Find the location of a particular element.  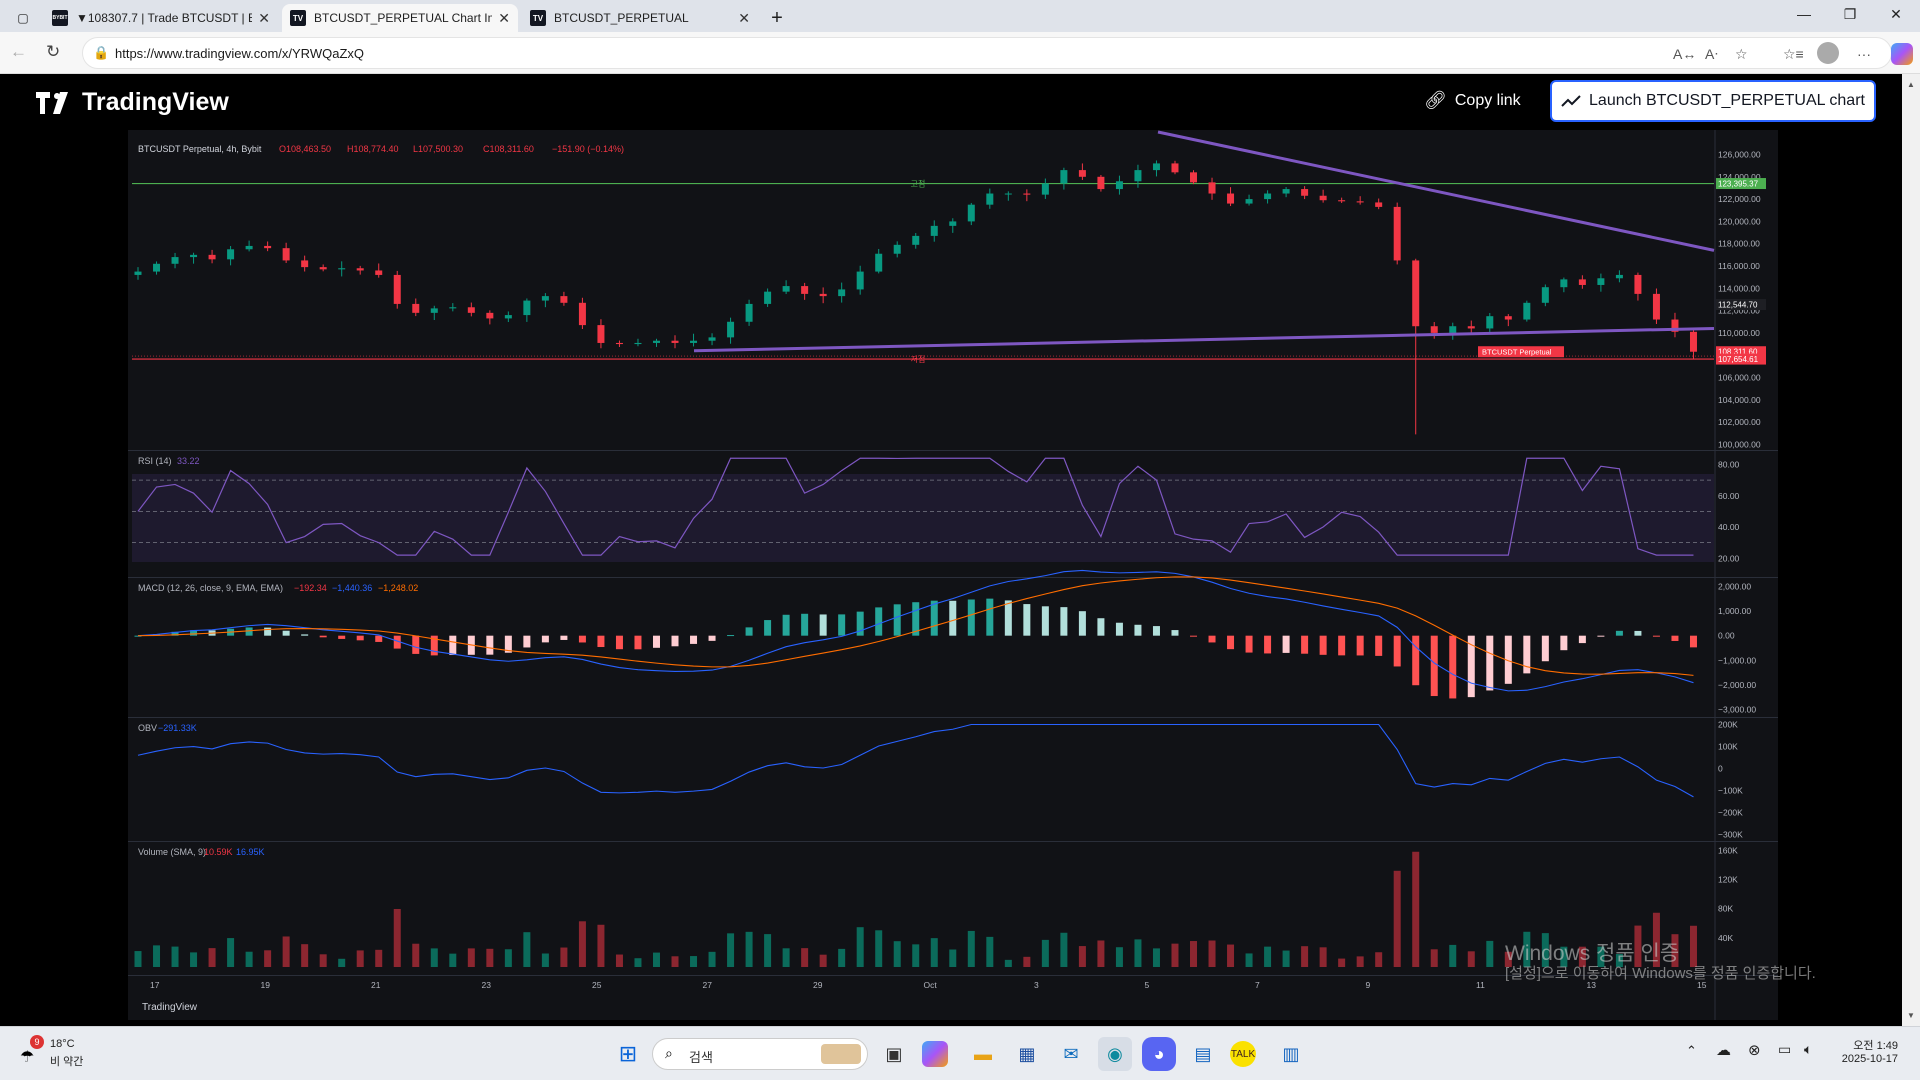

scroll-down-icon: ▼ is located at coordinates (1911, 1015).